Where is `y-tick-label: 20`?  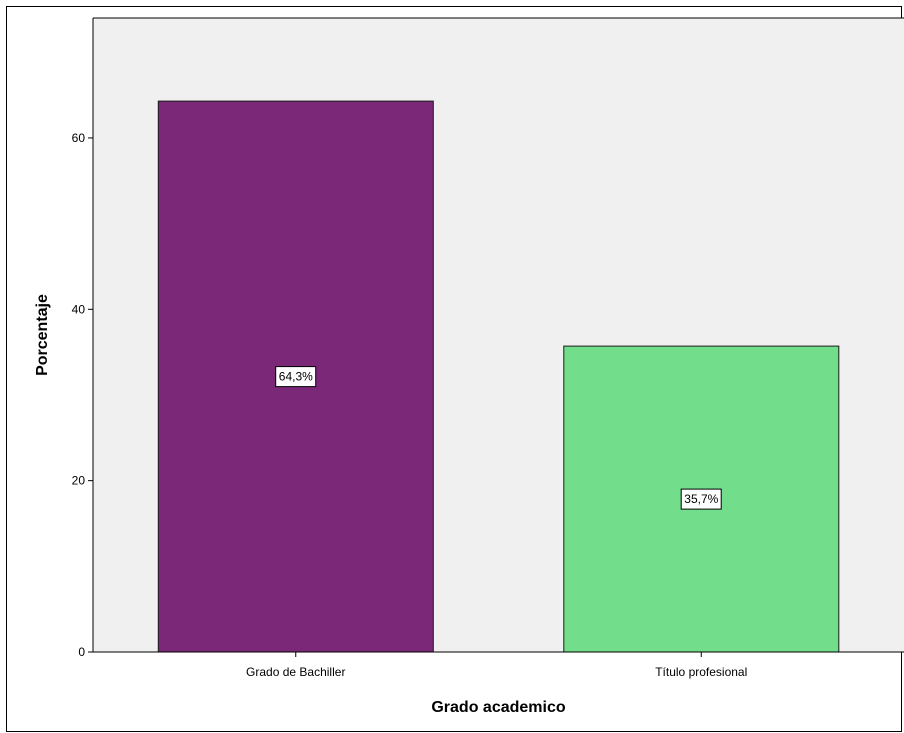
y-tick-label: 20 is located at coordinates (79, 481).